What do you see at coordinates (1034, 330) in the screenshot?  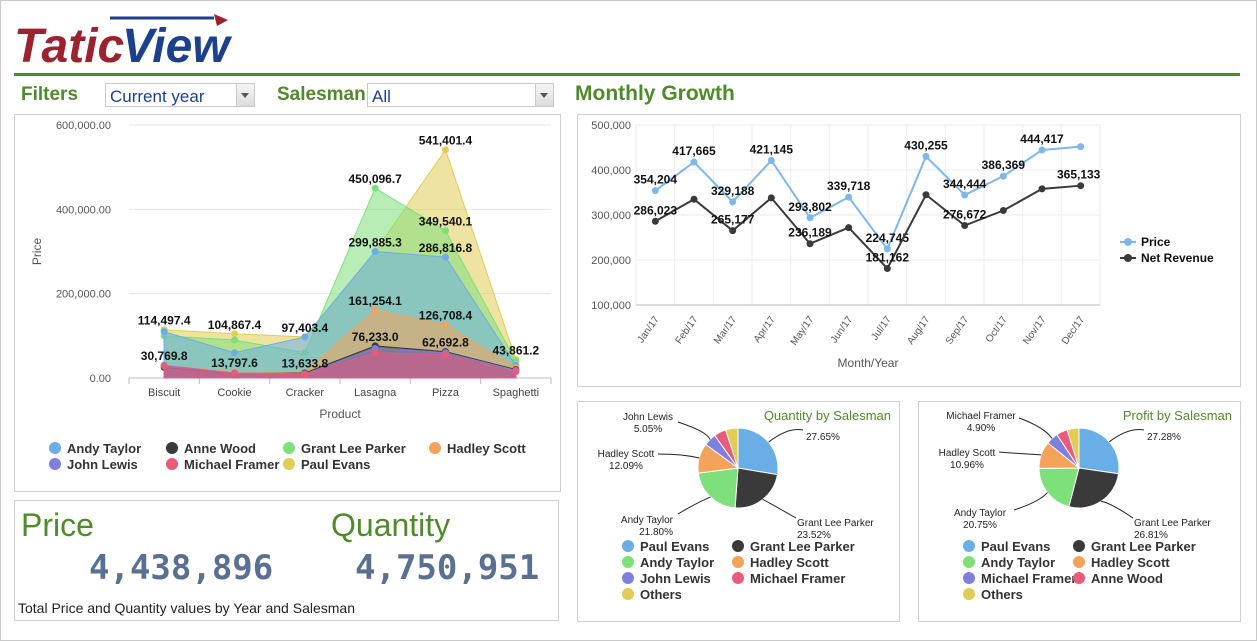 I see `line-x-tick-label: Nov/17` at bounding box center [1034, 330].